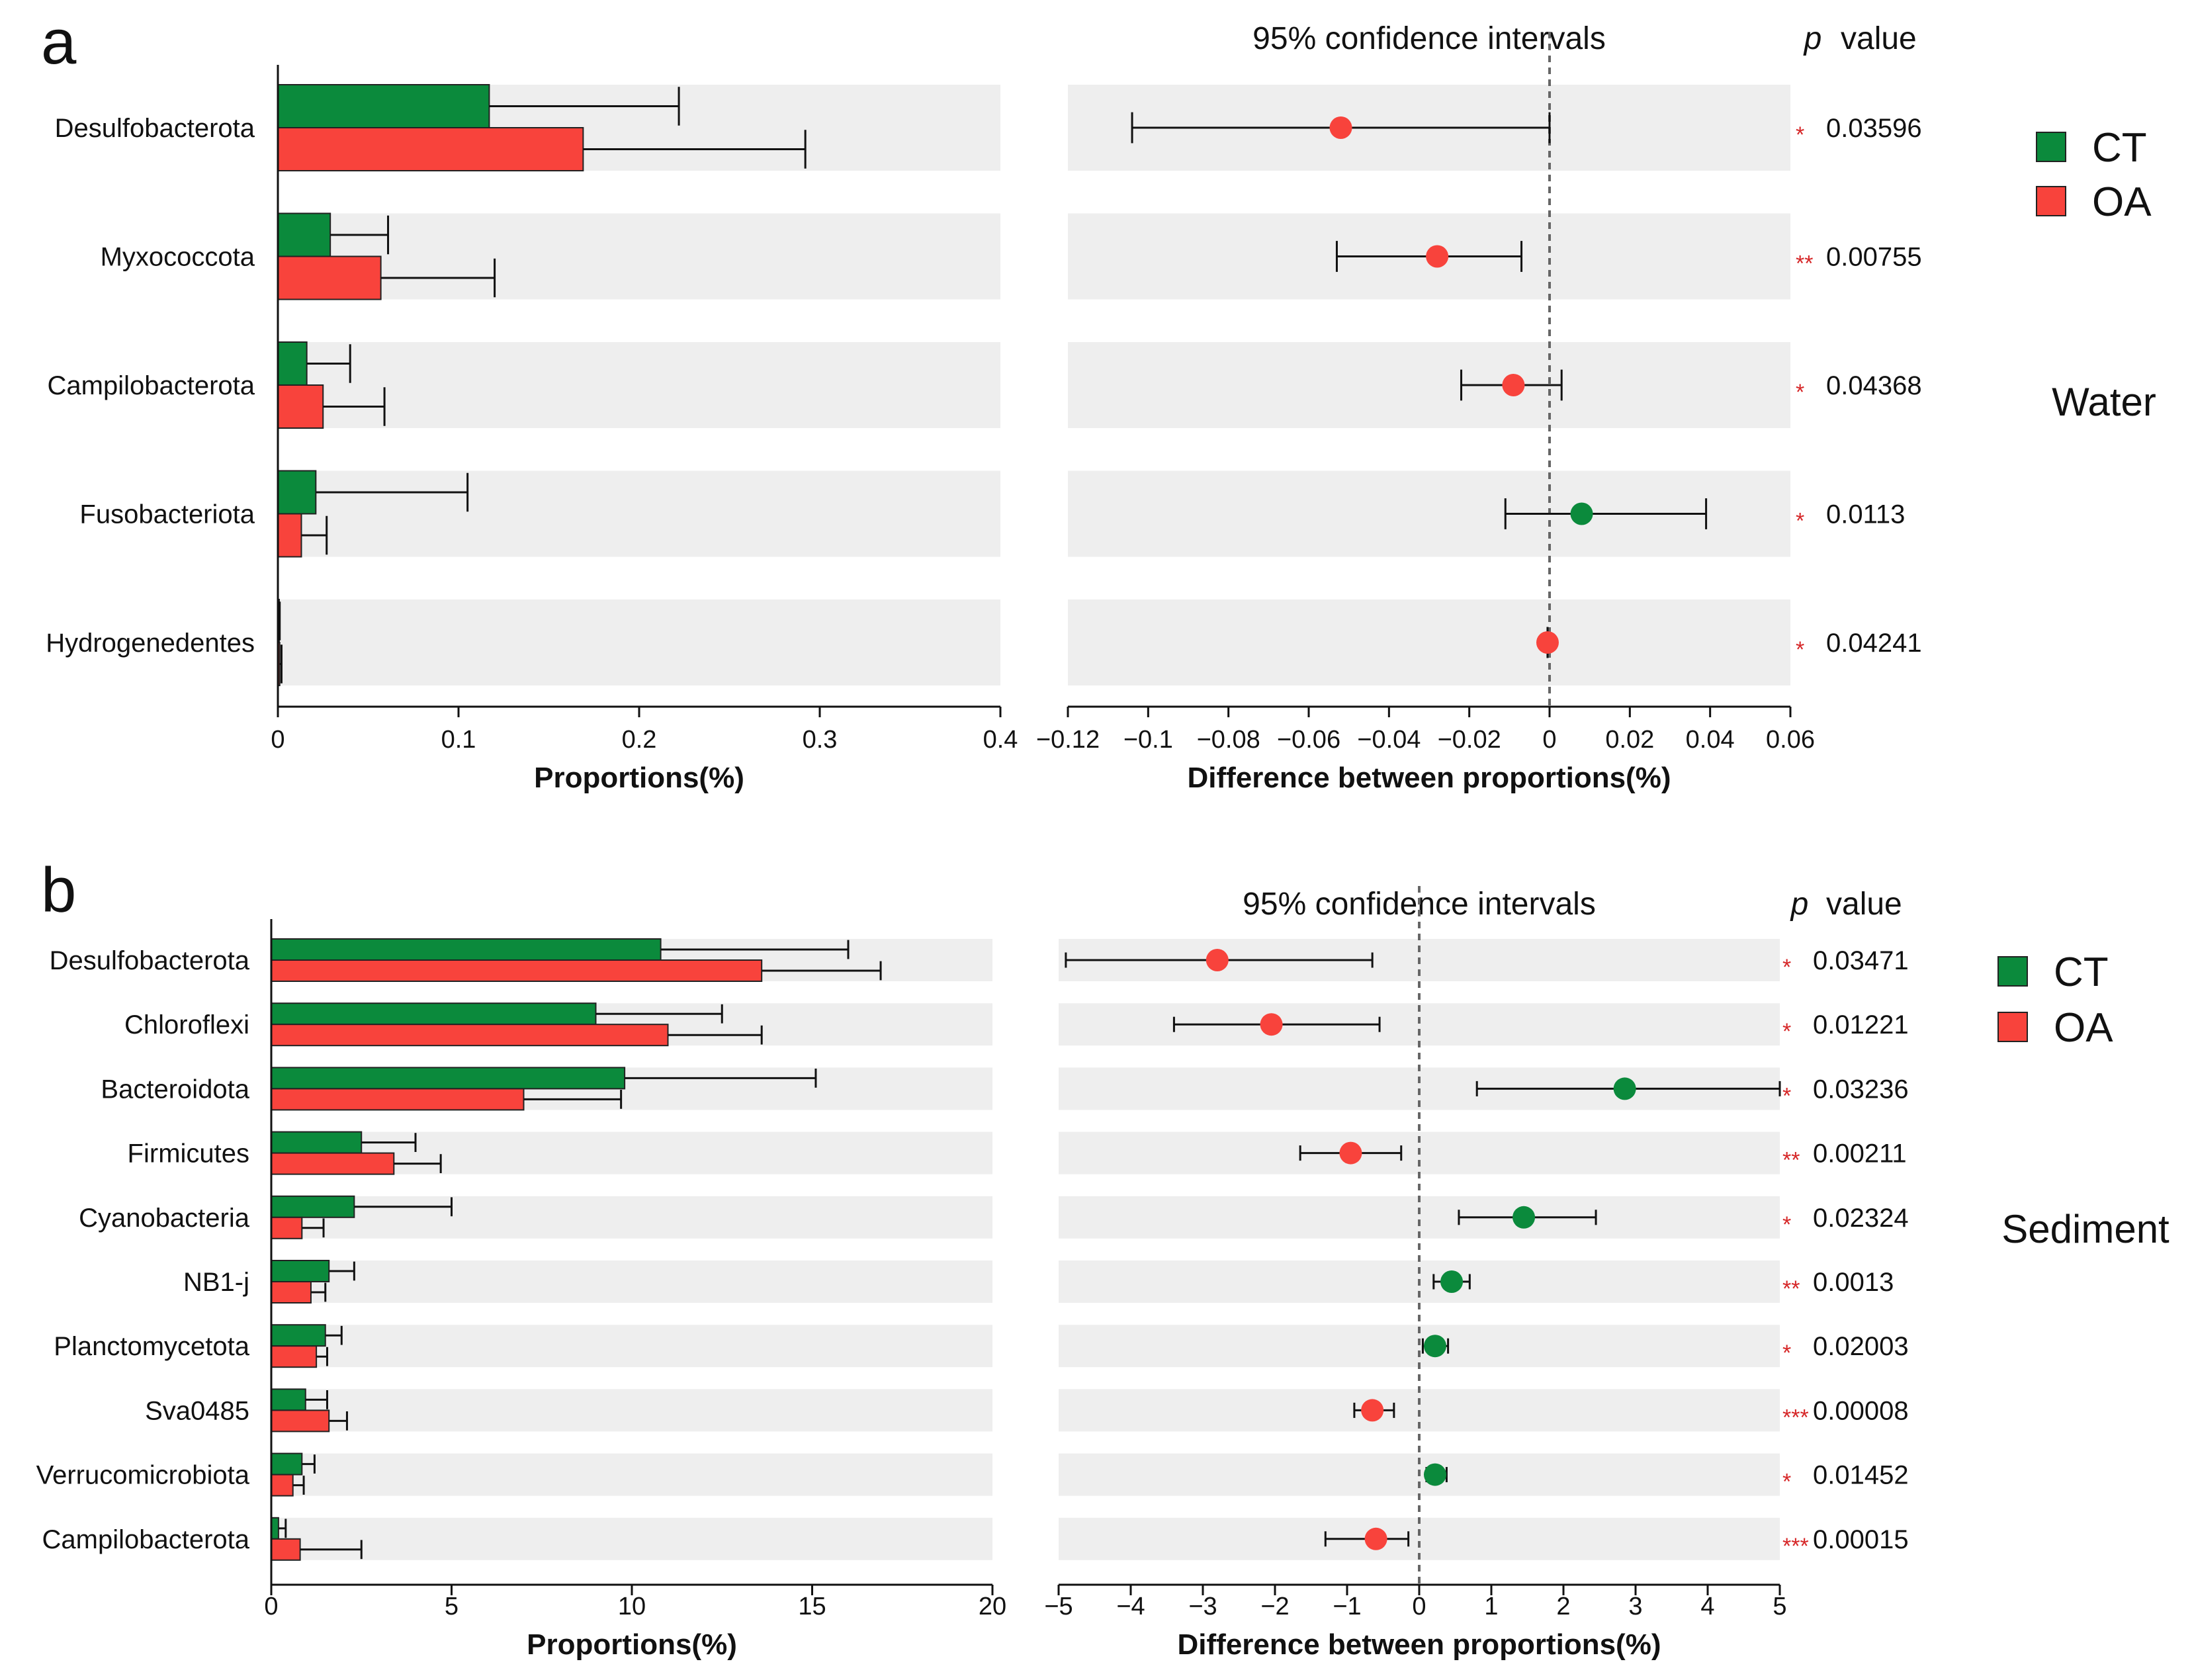 This screenshot has width=2192, height=1680. What do you see at coordinates (1861, 1346) in the screenshot?
I see `p-value: 0.02003` at bounding box center [1861, 1346].